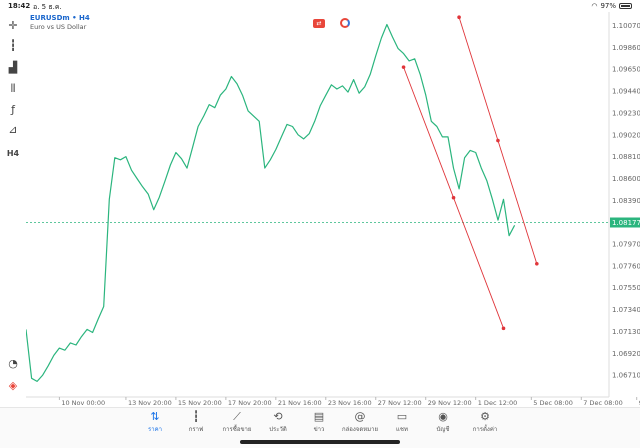 The height and width of the screenshot is (448, 640). I want to click on x-tick-label: 27 Nov 12:00, so click(400, 403).